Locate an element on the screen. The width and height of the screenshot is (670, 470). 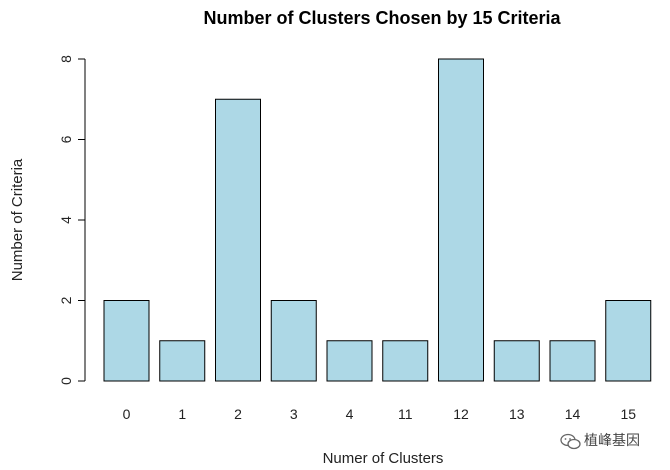
x-tick-label: 4 is located at coordinates (350, 414).